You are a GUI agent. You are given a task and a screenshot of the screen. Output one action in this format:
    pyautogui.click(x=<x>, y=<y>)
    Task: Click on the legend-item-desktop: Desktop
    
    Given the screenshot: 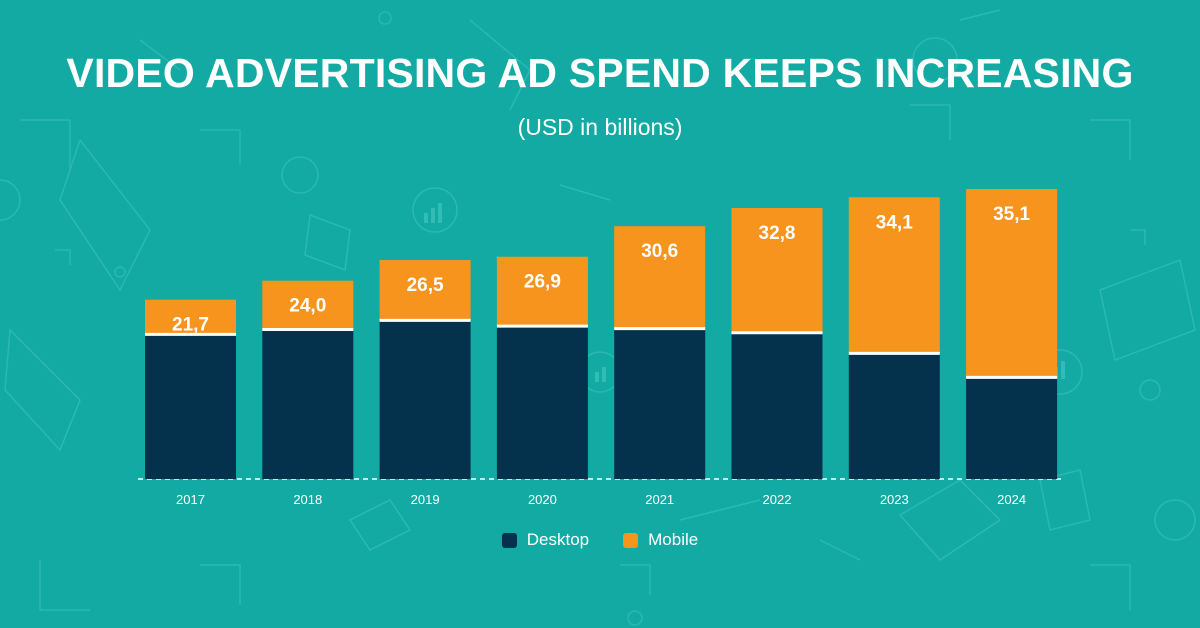 What is the action you would take?
    pyautogui.click(x=545, y=540)
    